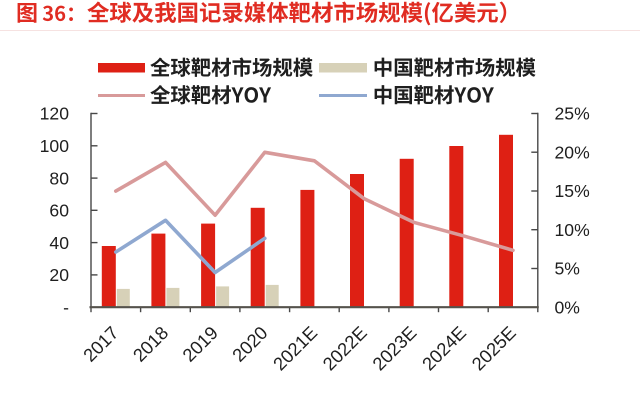 Image resolution: width=640 pixels, height=400 pixels. I want to click on svg-text: 0%, so click(568, 307).